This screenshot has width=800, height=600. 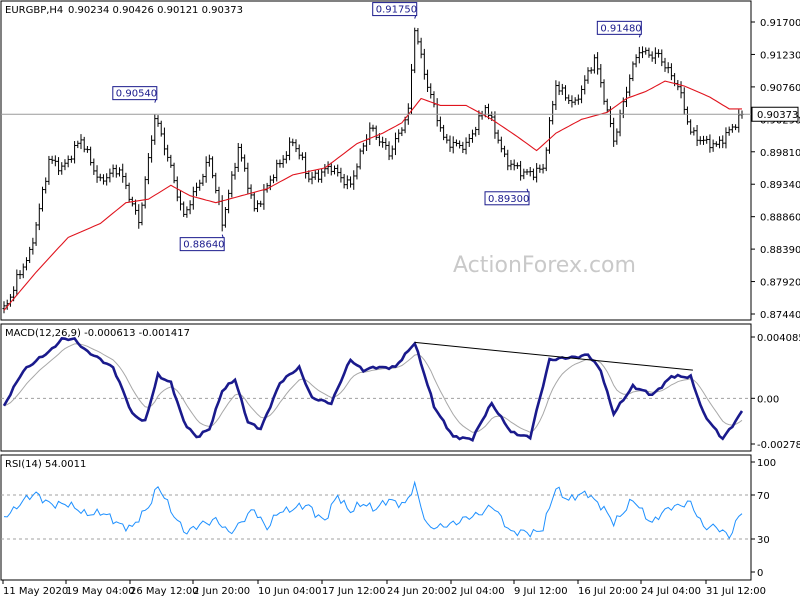 What do you see at coordinates (608, 591) in the screenshot?
I see `x-tick-label: 16 Jul 20:00` at bounding box center [608, 591].